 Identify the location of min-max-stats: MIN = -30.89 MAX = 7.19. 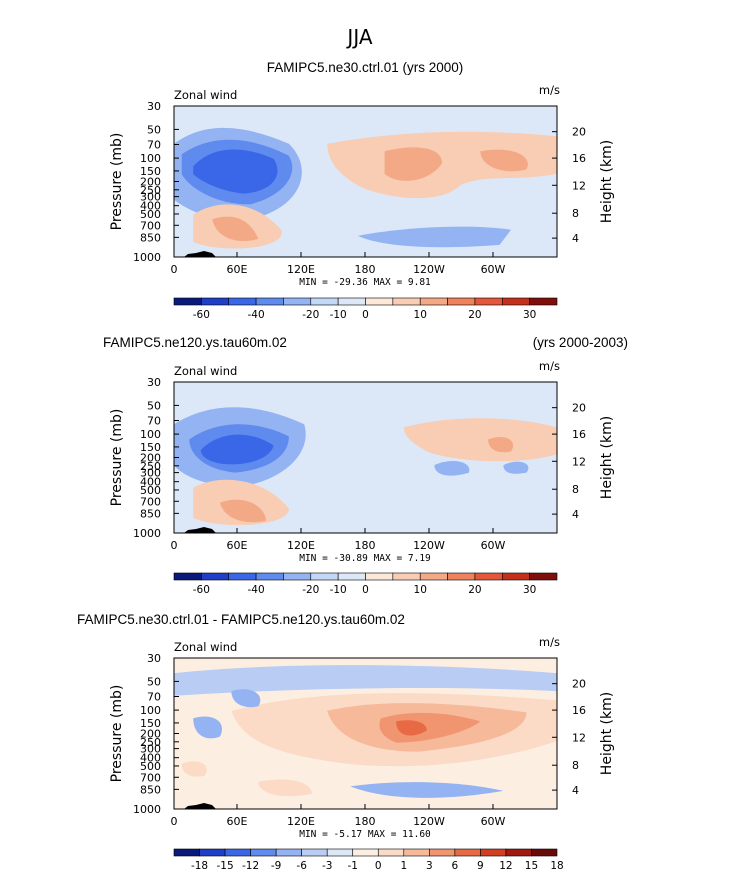
(365, 558).